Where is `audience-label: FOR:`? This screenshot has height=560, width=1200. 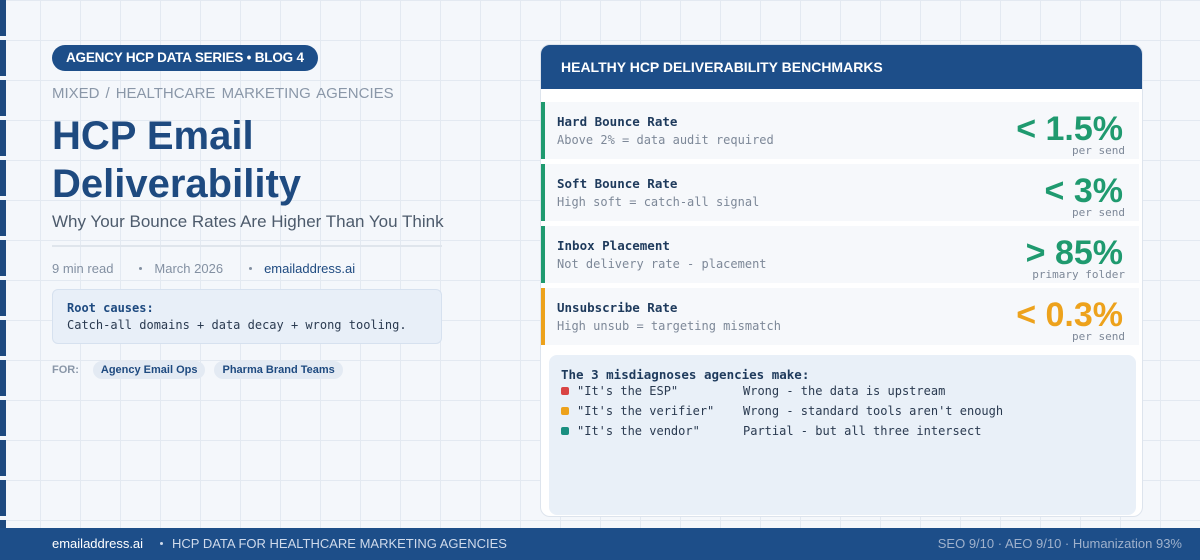 audience-label: FOR: is located at coordinates (65, 370).